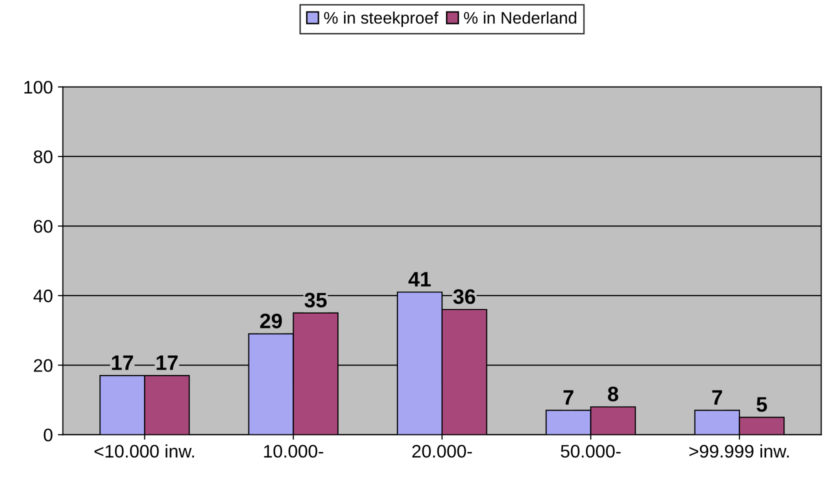 The image size is (838, 483). Describe the element at coordinates (315, 300) in the screenshot. I see `data-label: 35` at that location.